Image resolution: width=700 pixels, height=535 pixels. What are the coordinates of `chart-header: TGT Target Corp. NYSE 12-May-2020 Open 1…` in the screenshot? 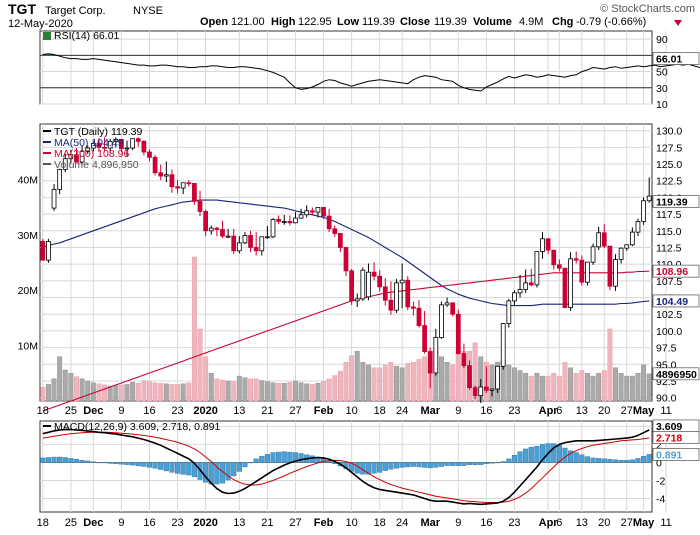 It's located at (351, 15).